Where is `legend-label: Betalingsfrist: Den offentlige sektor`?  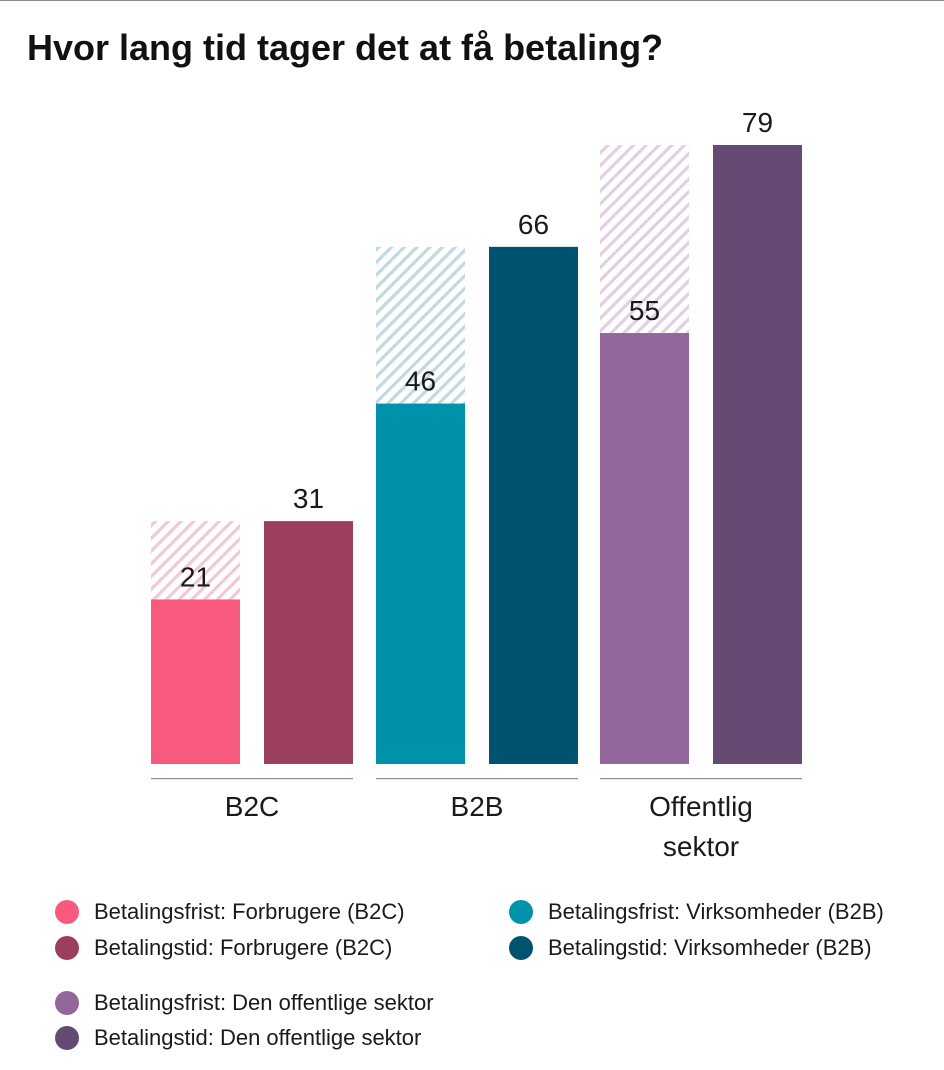
legend-label: Betalingsfrist: Den offentlige sektor is located at coordinates (264, 1002).